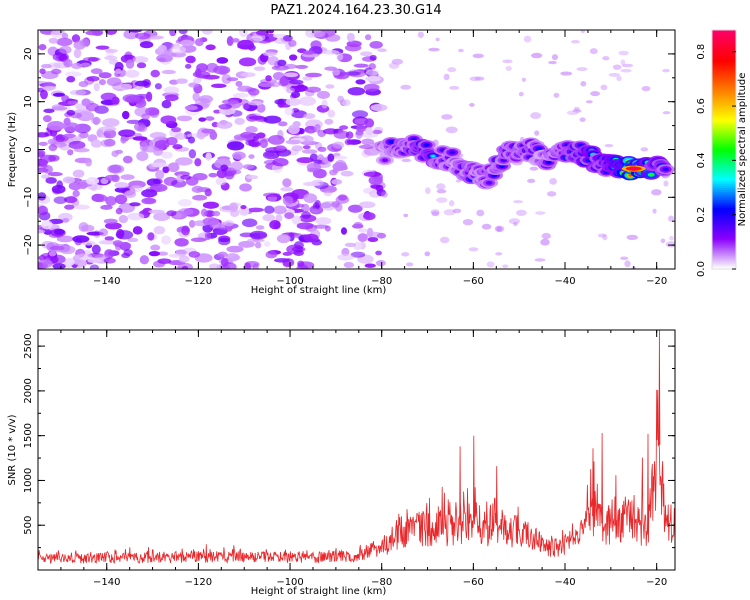  I want to click on bottom-y-axis-label: SNR (10 * v/v), so click(12, 449).